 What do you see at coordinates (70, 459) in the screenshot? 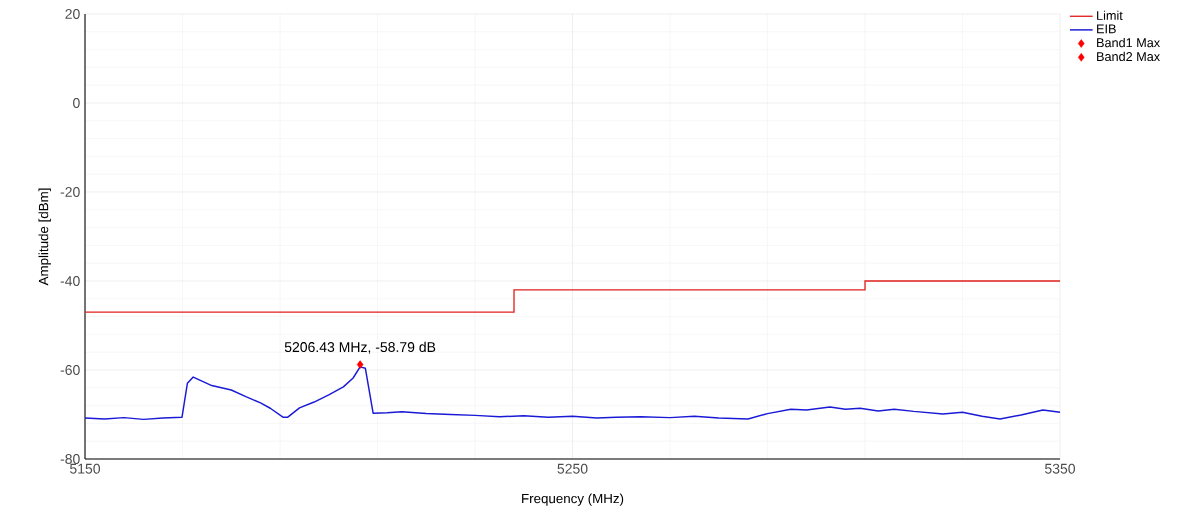
I see `y-tick-label: -80` at bounding box center [70, 459].